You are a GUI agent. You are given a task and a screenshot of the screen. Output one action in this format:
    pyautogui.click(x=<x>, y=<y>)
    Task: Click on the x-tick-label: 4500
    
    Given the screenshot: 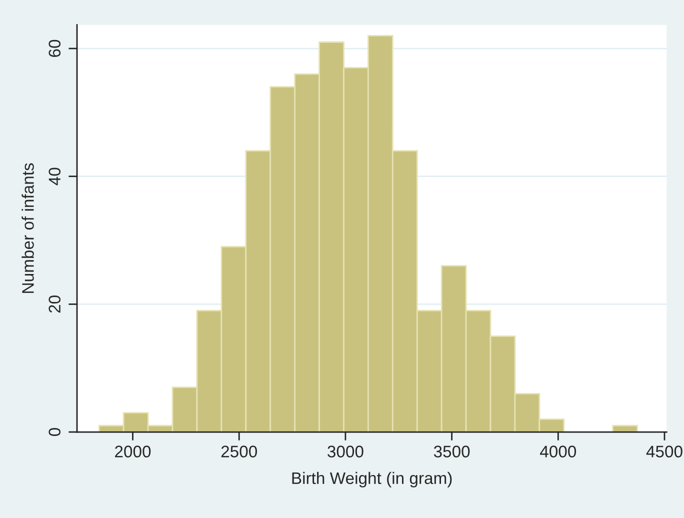 What is the action you would take?
    pyautogui.click(x=664, y=452)
    